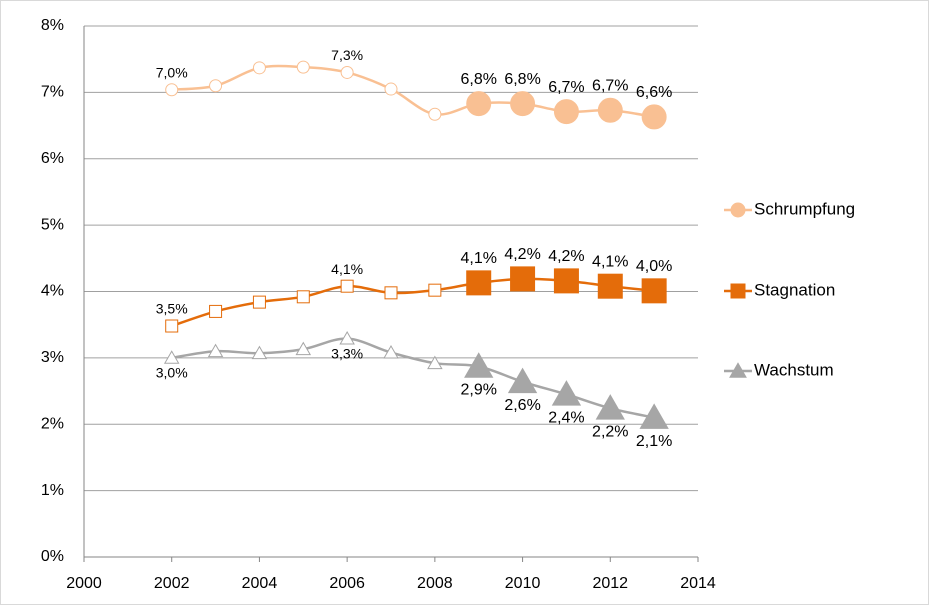  What do you see at coordinates (522, 405) in the screenshot?
I see `data-label: 2,6%` at bounding box center [522, 405].